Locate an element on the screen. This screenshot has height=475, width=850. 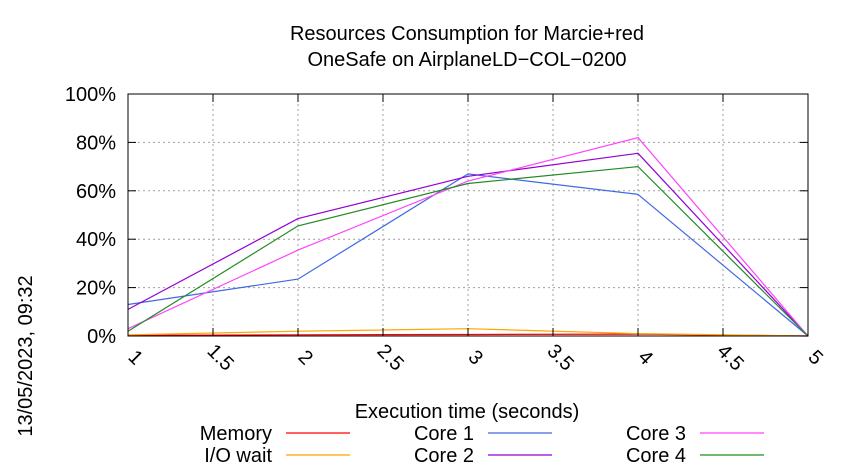
legend-label-i-o-wait: I/O wait is located at coordinates (238, 456).